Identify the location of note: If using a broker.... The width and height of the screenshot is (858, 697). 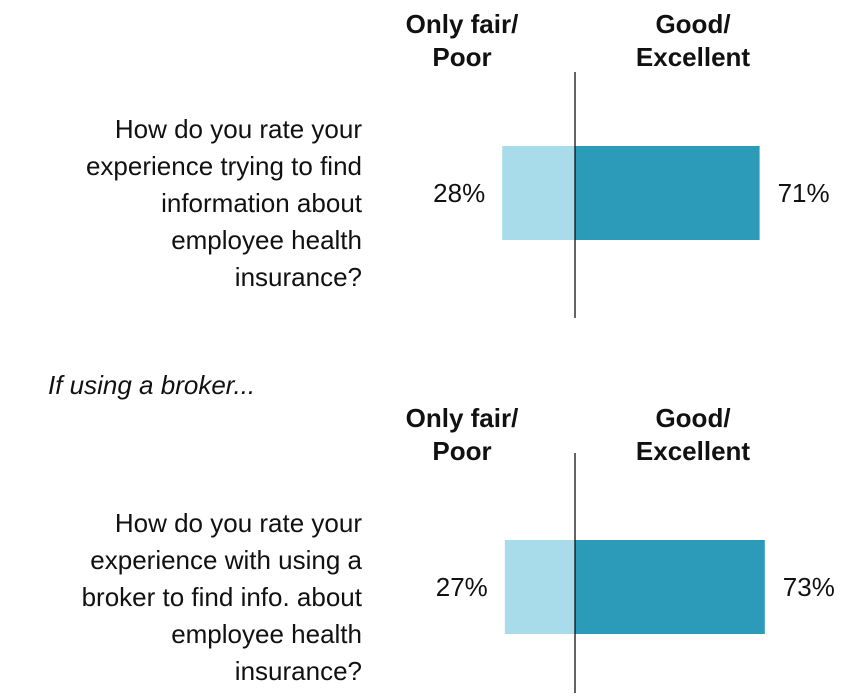
(152, 385).